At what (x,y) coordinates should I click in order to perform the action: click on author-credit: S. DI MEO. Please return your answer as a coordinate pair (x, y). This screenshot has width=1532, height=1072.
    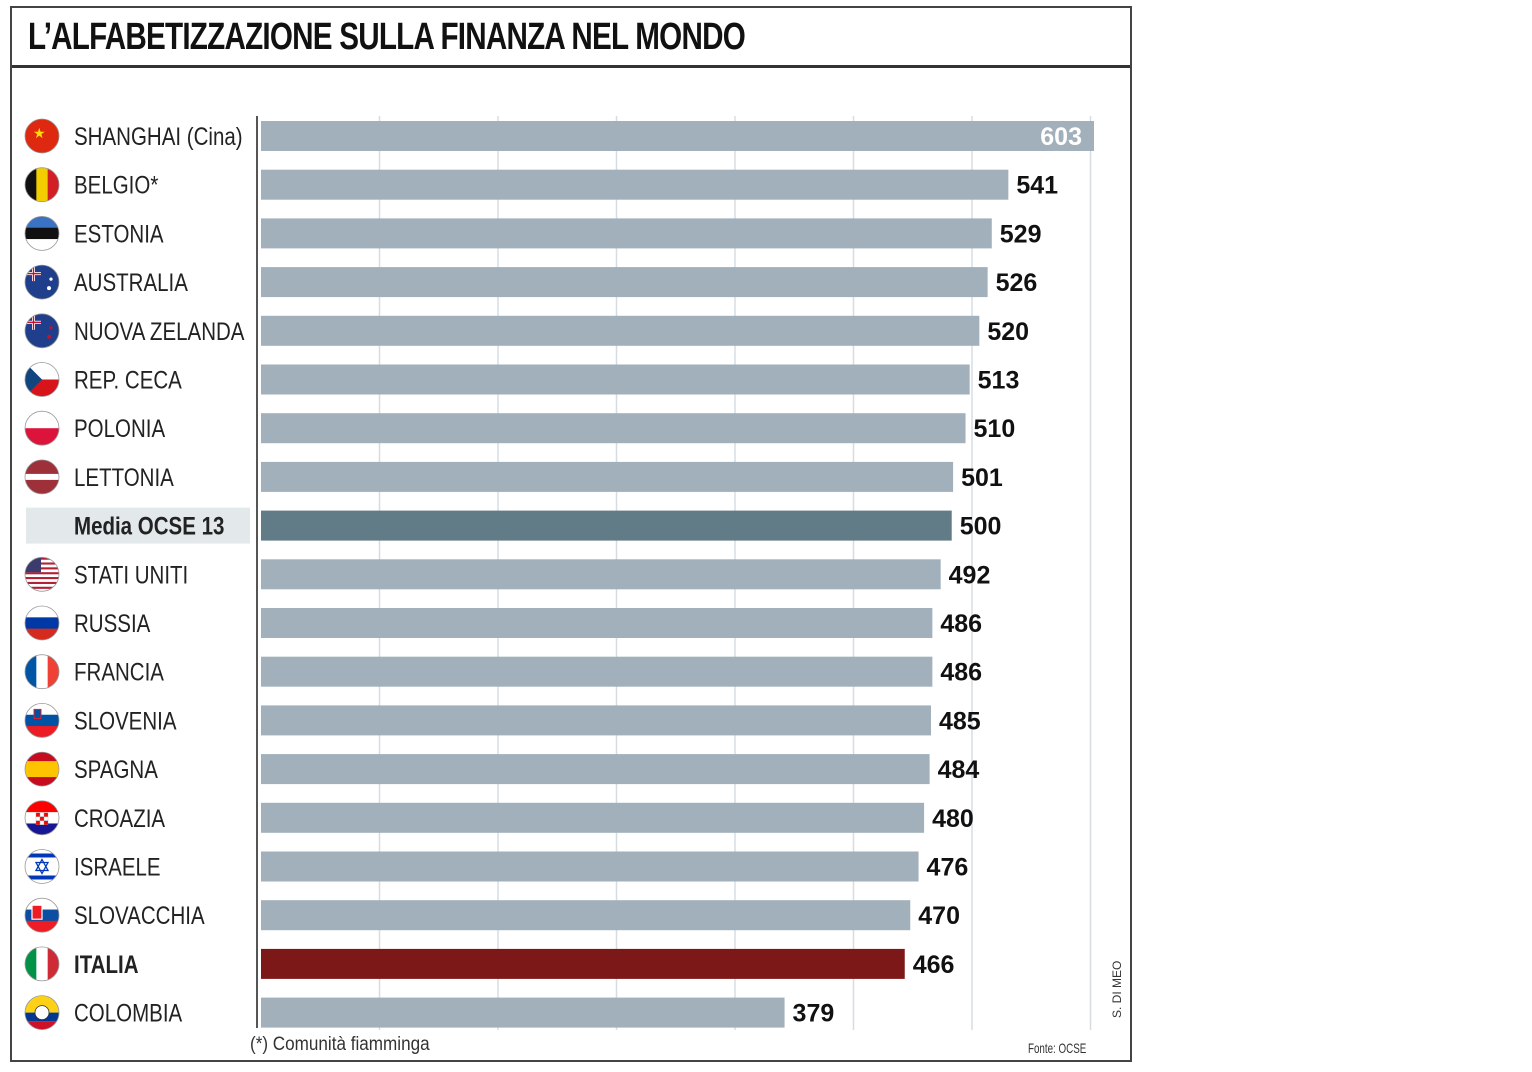
    Looking at the image, I should click on (1117, 989).